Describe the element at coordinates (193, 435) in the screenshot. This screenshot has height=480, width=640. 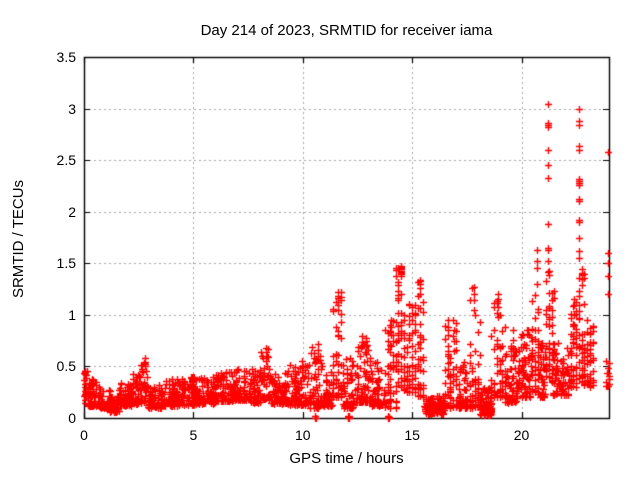
I see `x-tick-label: 5` at that location.